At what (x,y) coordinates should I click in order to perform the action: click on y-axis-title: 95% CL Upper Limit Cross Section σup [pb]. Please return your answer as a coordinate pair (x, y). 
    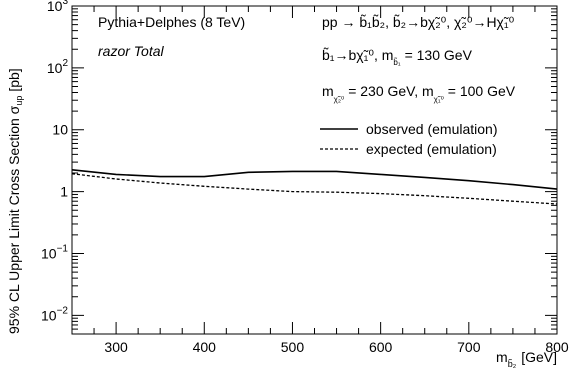
    Looking at the image, I should click on (15, 201).